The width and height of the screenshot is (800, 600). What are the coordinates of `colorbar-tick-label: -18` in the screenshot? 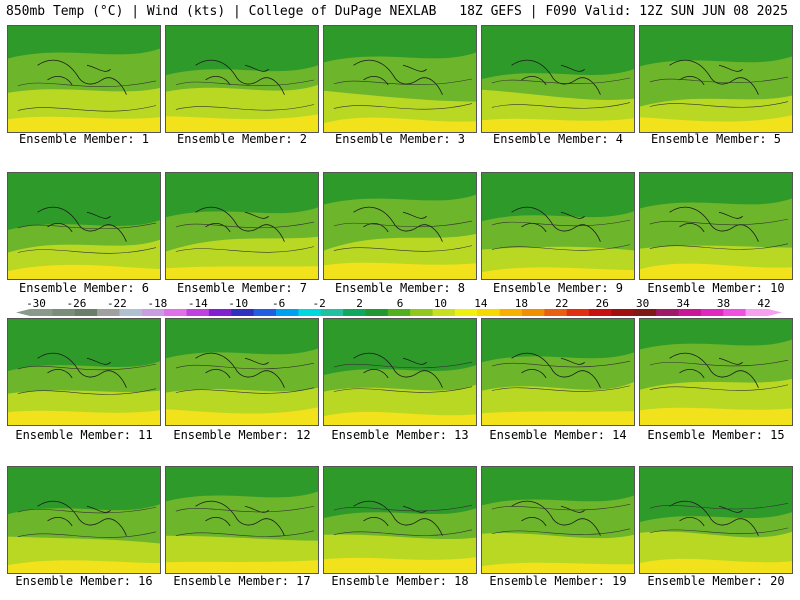 It's located at (157, 303).